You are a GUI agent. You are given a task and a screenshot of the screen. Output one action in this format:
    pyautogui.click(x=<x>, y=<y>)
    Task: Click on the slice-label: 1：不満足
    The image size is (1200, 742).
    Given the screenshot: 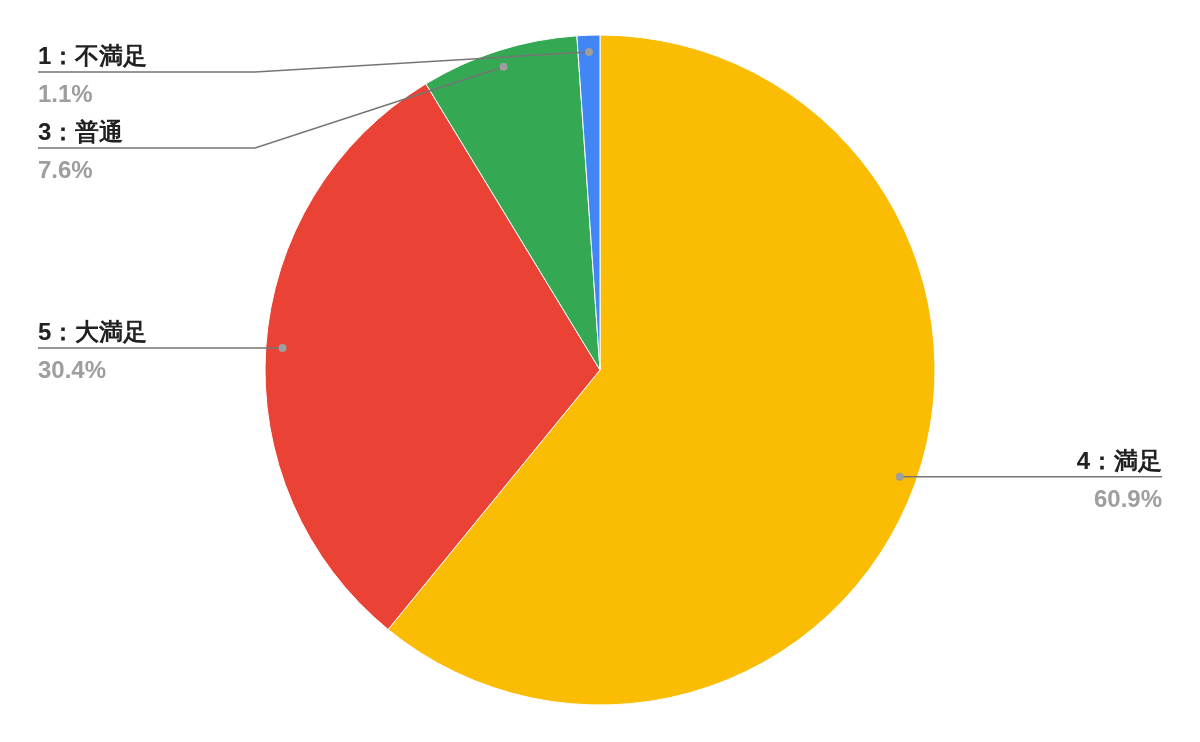 What is the action you would take?
    pyautogui.click(x=93, y=55)
    